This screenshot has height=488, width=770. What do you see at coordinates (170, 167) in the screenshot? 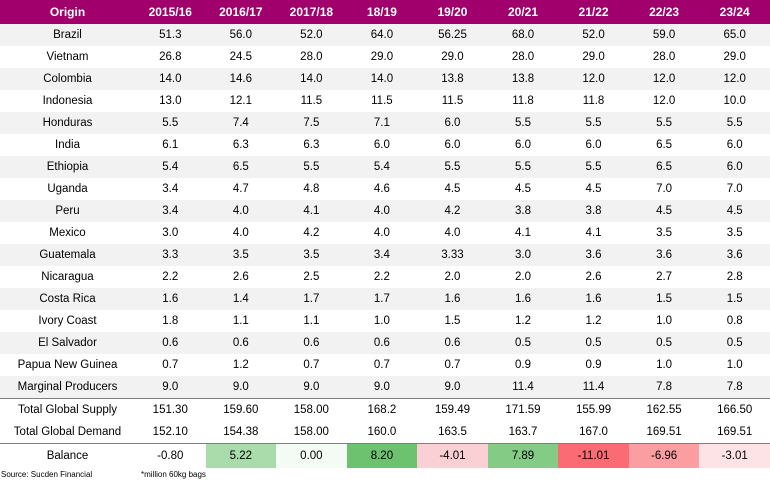
I see `value-cell: 5.4` at bounding box center [170, 167].